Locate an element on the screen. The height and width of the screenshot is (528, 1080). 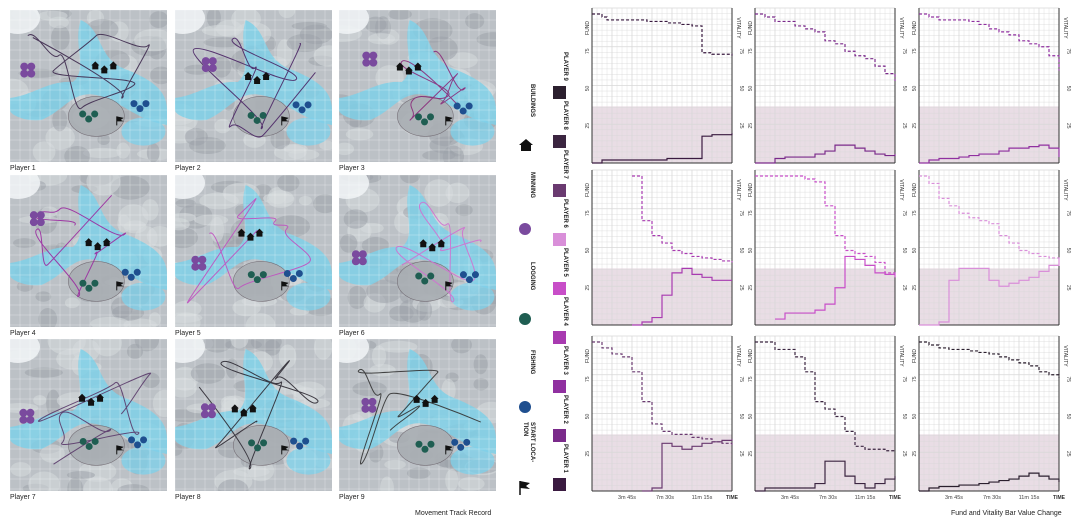
player-label: PLAYER 2 is located at coordinates (565, 409).